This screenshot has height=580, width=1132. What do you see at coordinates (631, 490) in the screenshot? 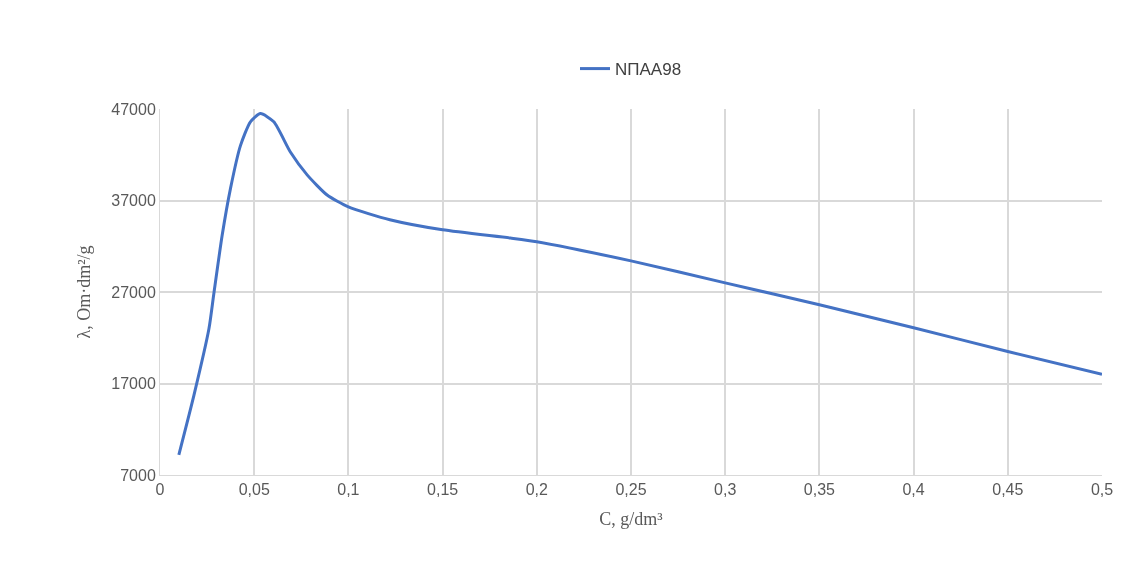
I see `x-tick-label: 0,25` at bounding box center [631, 490].